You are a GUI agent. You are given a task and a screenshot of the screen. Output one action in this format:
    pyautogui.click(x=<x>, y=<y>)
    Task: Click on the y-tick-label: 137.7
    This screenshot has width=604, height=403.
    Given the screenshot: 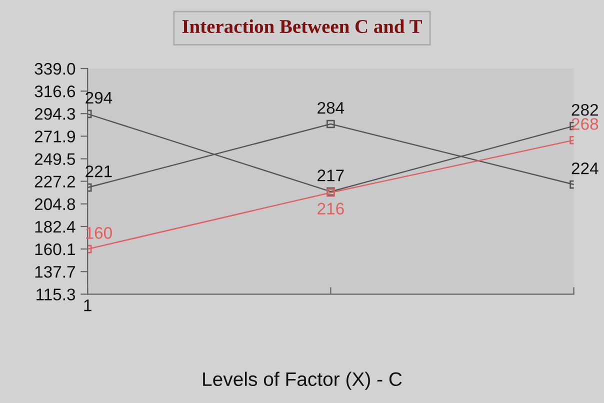 What is the action you would take?
    pyautogui.click(x=55, y=272)
    